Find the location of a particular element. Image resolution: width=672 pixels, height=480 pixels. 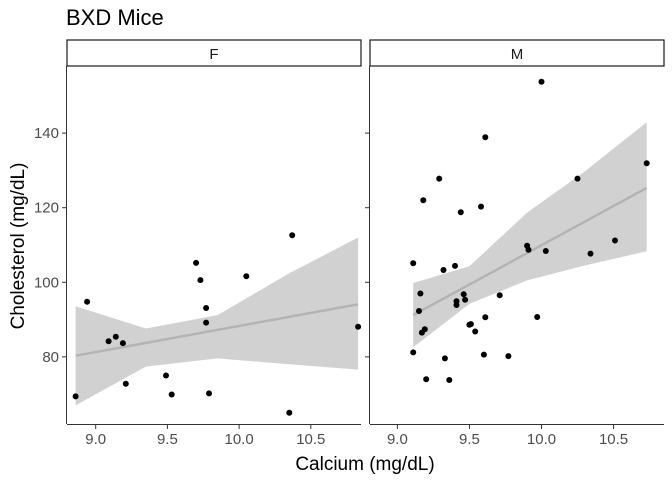

confidence-band is located at coordinates (217, 321).